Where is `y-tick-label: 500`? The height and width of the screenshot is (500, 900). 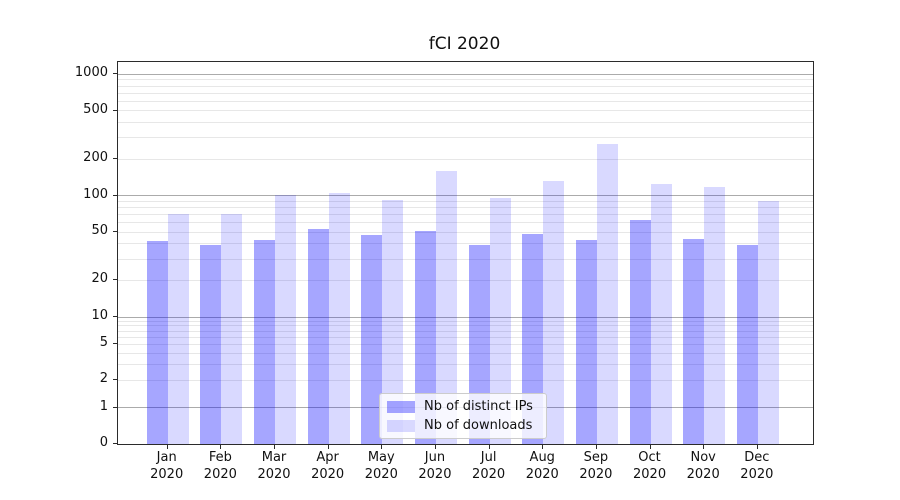 y-tick-label: 500 is located at coordinates (95, 109).